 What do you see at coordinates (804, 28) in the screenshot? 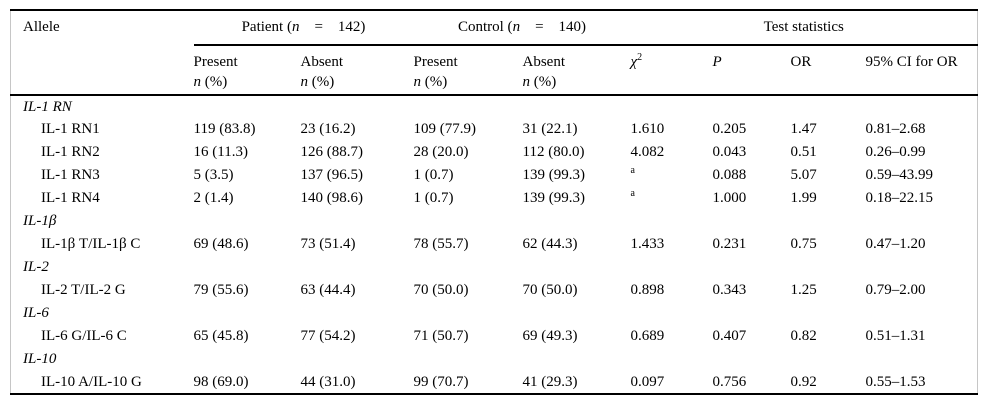
I see `group-header-test-statistics: Test statistics` at bounding box center [804, 28].